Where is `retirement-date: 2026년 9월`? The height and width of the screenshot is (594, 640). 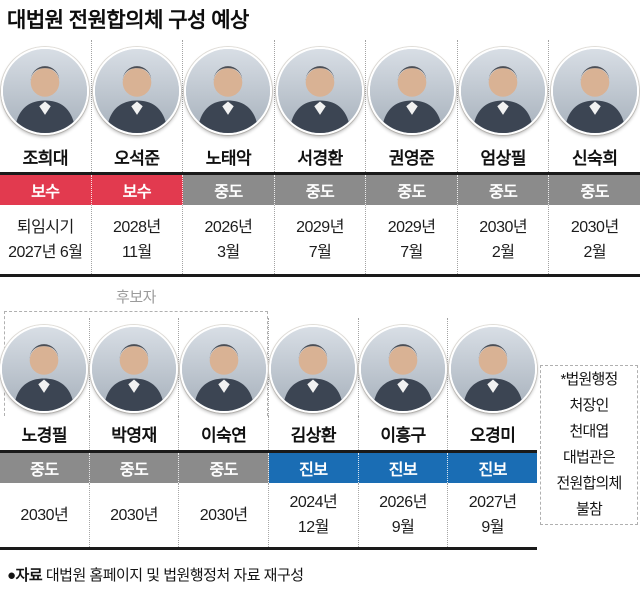
retirement-date: 2026년 9월 is located at coordinates (404, 515).